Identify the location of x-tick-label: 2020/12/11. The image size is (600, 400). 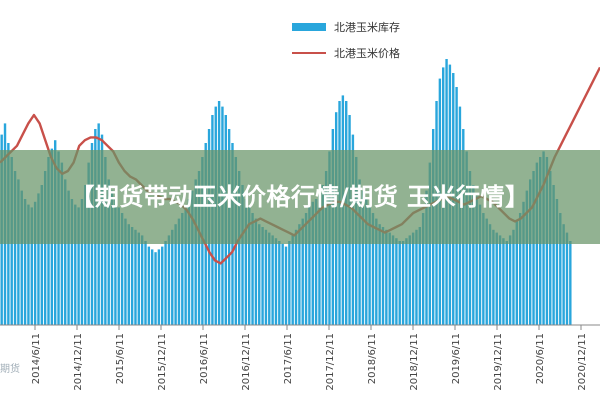
(582, 362).